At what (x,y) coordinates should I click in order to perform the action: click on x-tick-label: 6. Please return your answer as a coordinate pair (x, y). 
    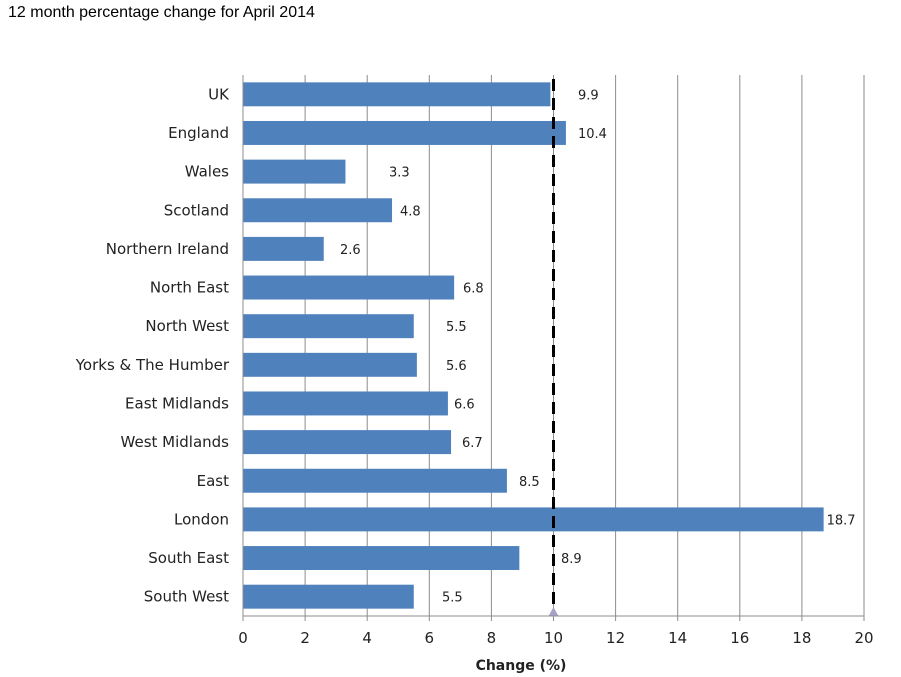
    Looking at the image, I should click on (430, 638).